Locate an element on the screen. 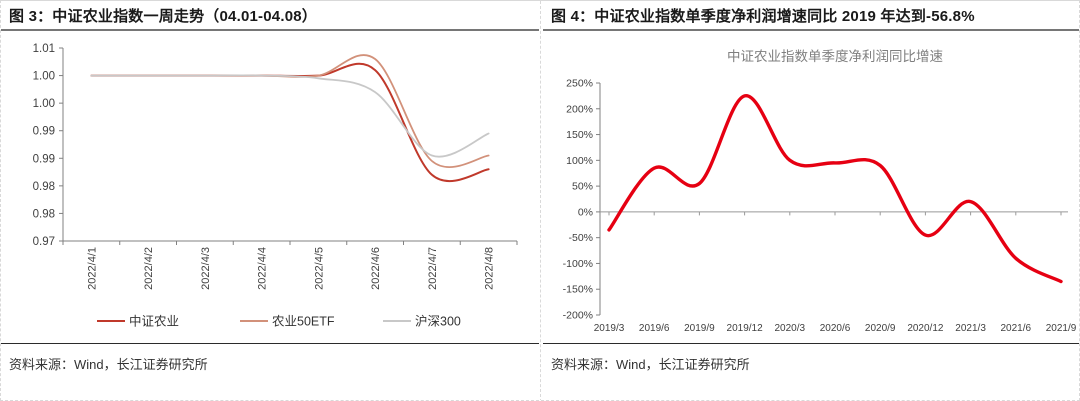 The width and height of the screenshot is (1080, 401). x-tick-label: 2022/4/3 is located at coordinates (206, 268).